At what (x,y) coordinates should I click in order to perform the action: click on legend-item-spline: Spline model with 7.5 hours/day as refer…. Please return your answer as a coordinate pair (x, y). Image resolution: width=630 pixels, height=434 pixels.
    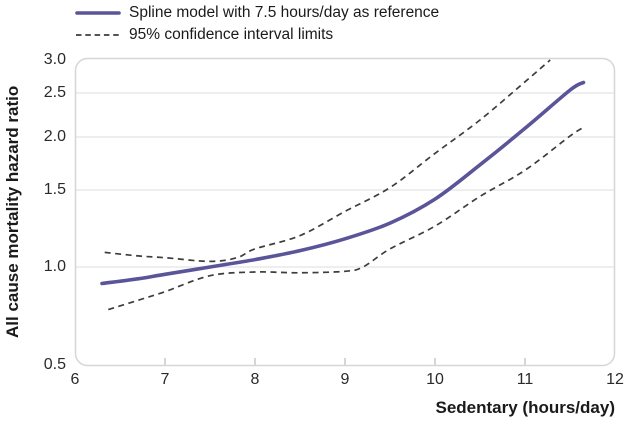
    Looking at the image, I should click on (257, 13).